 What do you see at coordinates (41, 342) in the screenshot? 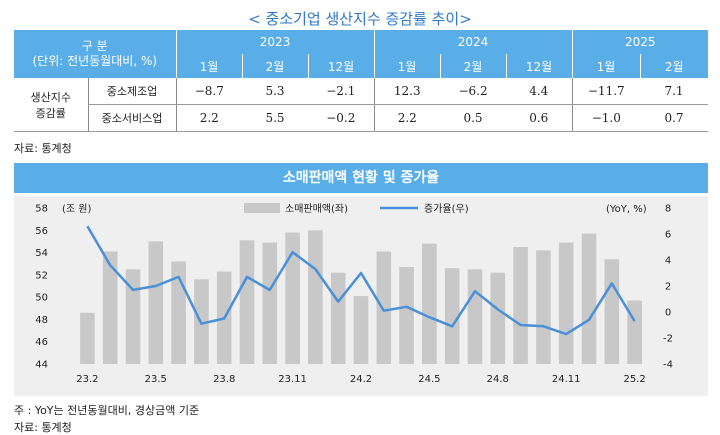
I see `left-axis-tick: 46` at bounding box center [41, 342].